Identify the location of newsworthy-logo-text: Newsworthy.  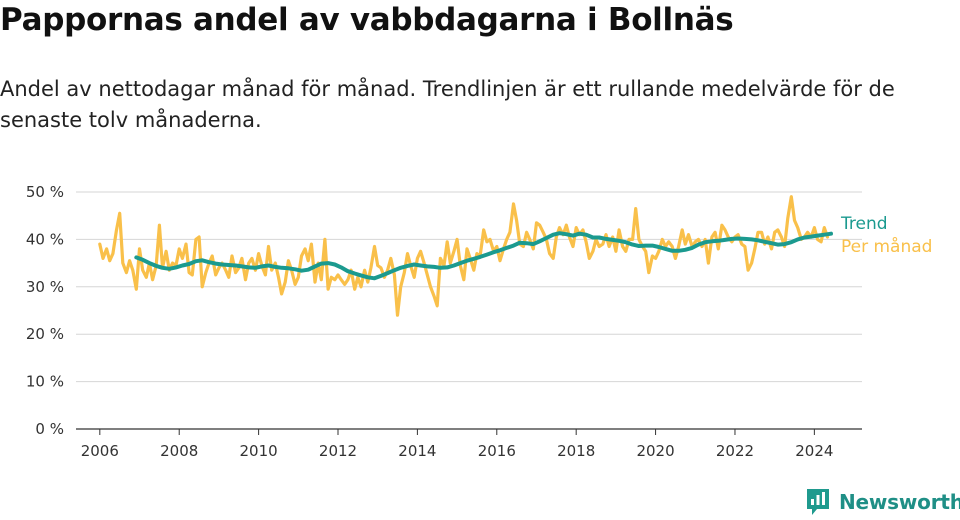
(899, 502).